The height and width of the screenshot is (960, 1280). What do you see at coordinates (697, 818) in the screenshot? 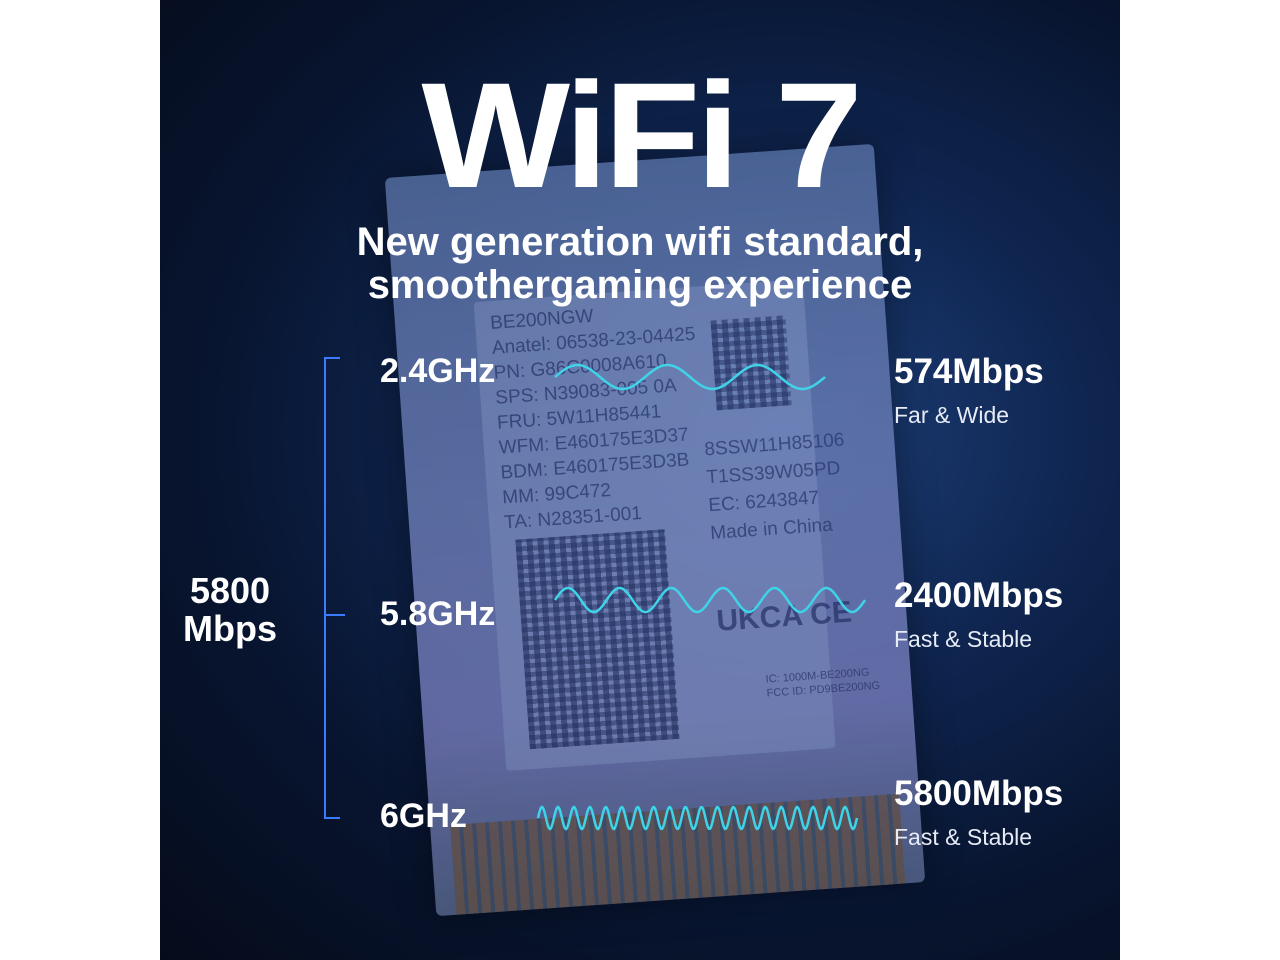
I see `wave-6ghz` at bounding box center [697, 818].